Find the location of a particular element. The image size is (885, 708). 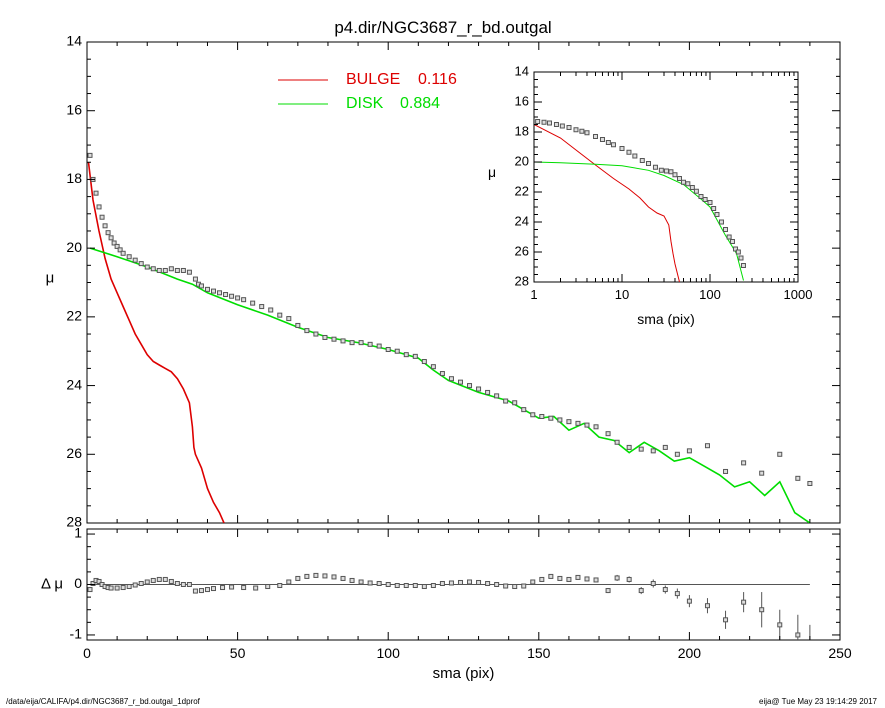

main-ytick-label: 14 is located at coordinates (74, 41).